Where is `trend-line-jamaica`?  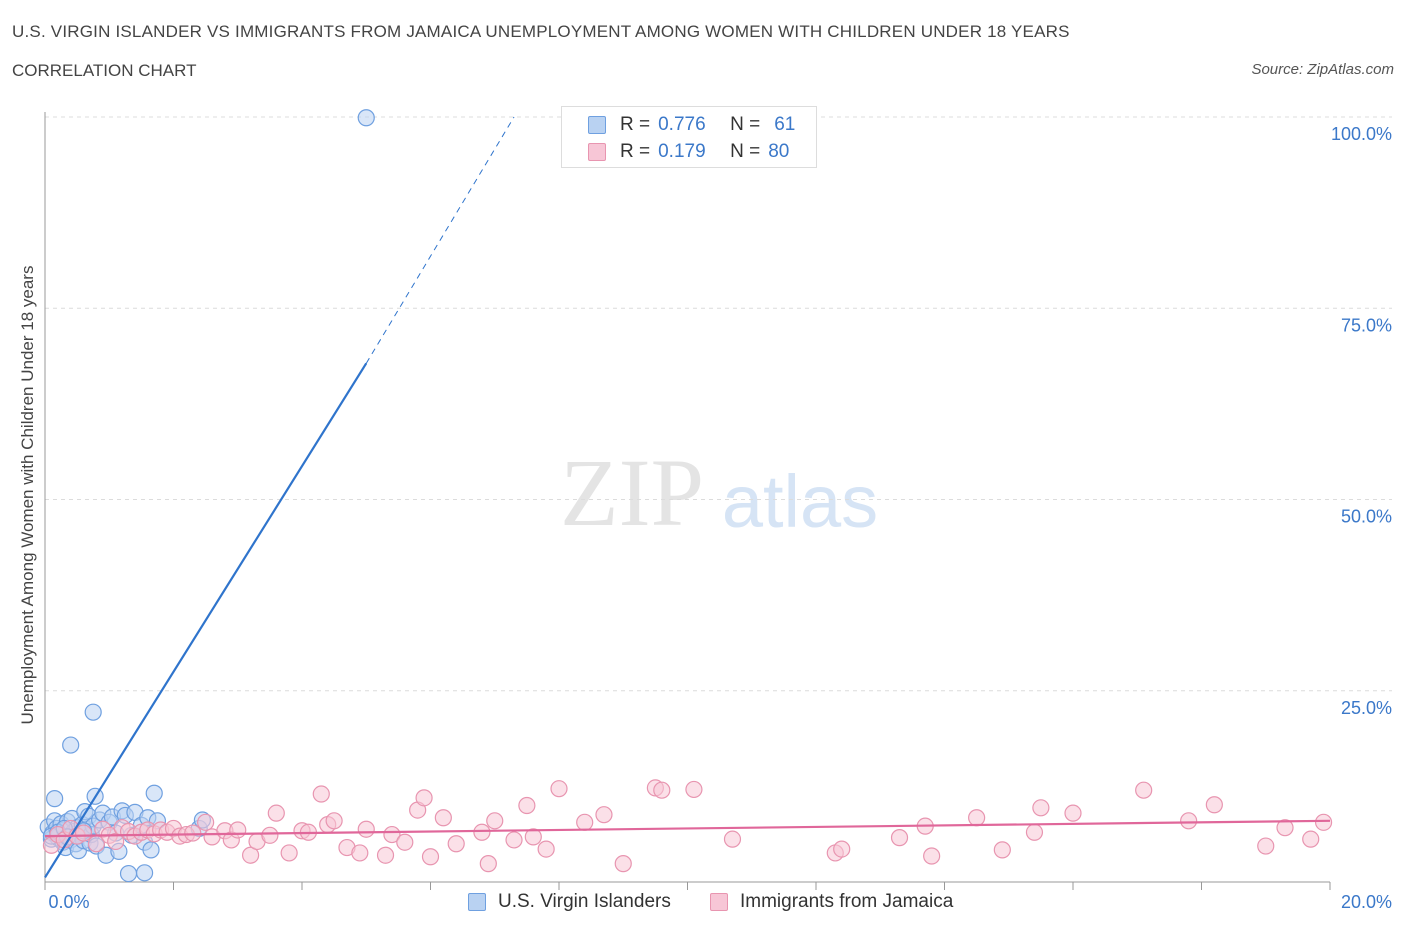 trend-line-jamaica is located at coordinates (687, 828).